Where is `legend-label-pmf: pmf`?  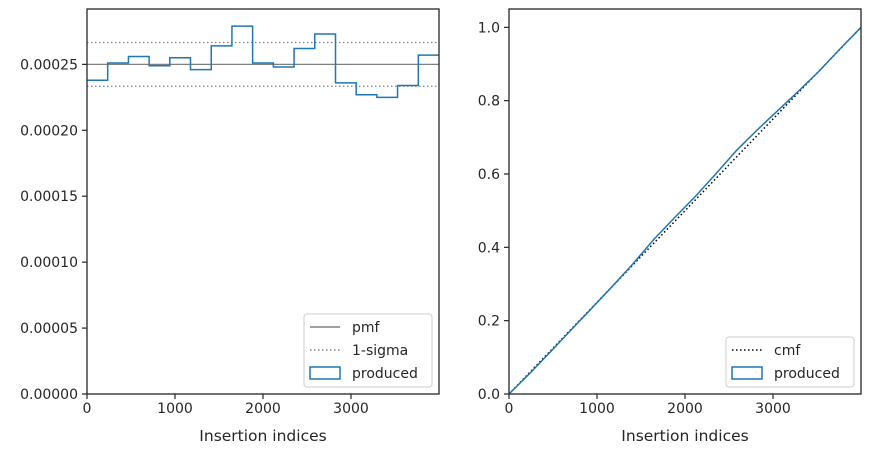
legend-label-pmf: pmf is located at coordinates (366, 328).